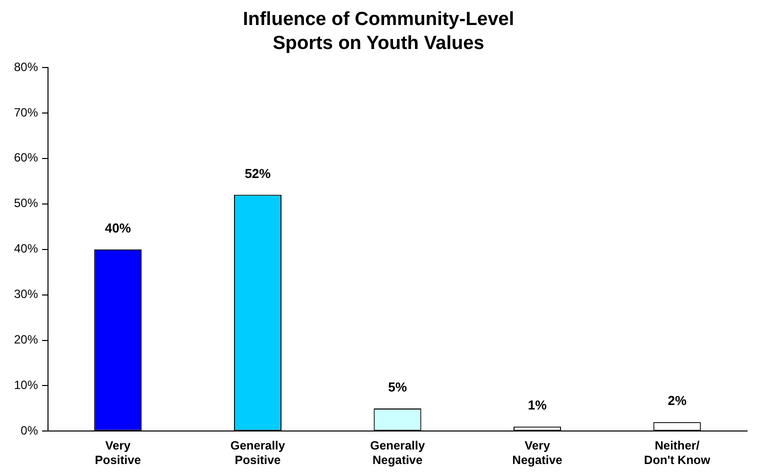 The width and height of the screenshot is (759, 476). I want to click on y-tick-label: 10%, so click(26, 385).